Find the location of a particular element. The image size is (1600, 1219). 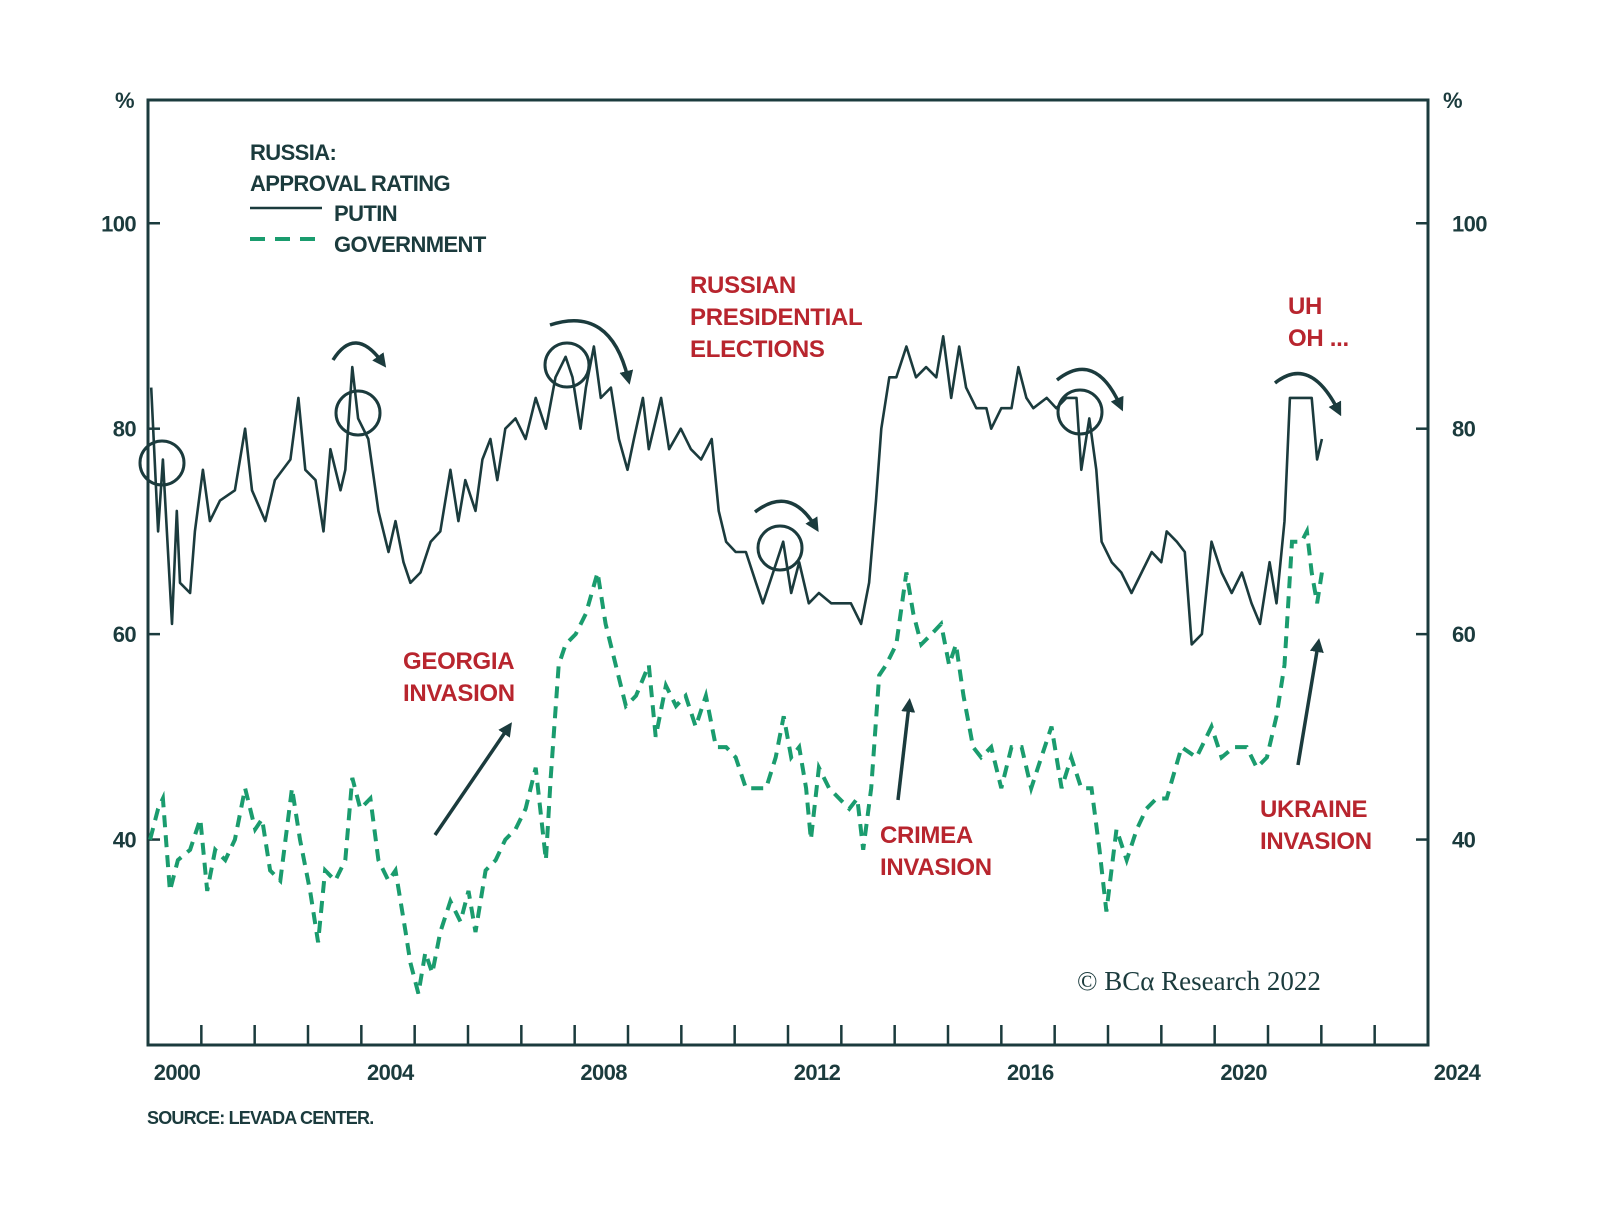

annotation-text: GEORGIA is located at coordinates (458, 661).